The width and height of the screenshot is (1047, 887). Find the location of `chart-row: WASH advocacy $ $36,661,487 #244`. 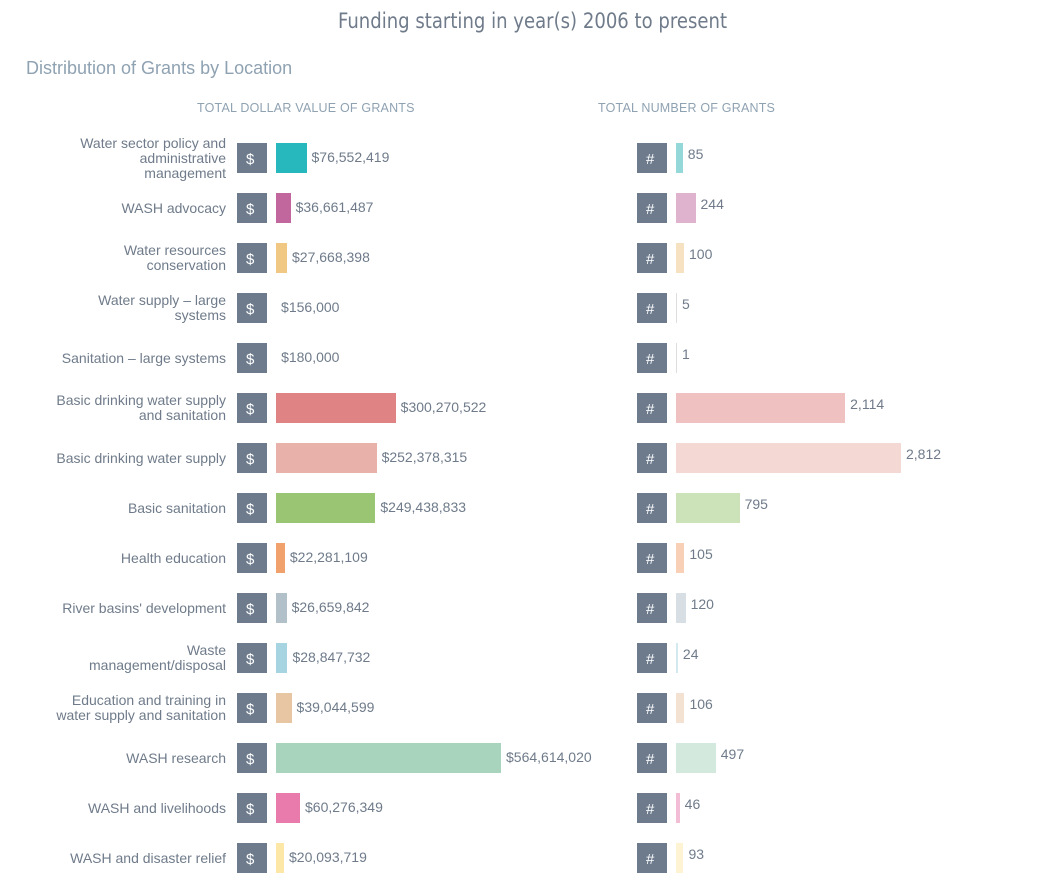

chart-row: WASH advocacy $ $36,661,487 #244 is located at coordinates (523, 205).